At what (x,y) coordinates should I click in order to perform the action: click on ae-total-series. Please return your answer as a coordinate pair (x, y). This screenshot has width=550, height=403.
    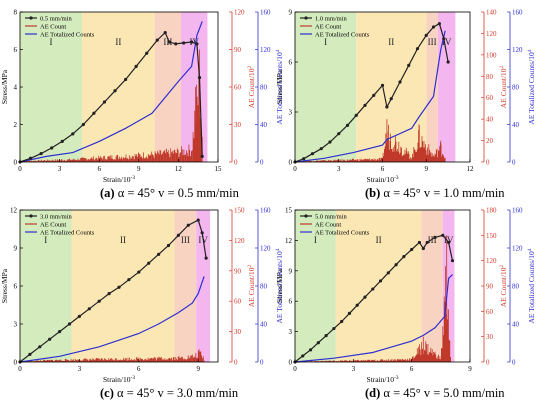
    Looking at the image, I should click on (111, 92).